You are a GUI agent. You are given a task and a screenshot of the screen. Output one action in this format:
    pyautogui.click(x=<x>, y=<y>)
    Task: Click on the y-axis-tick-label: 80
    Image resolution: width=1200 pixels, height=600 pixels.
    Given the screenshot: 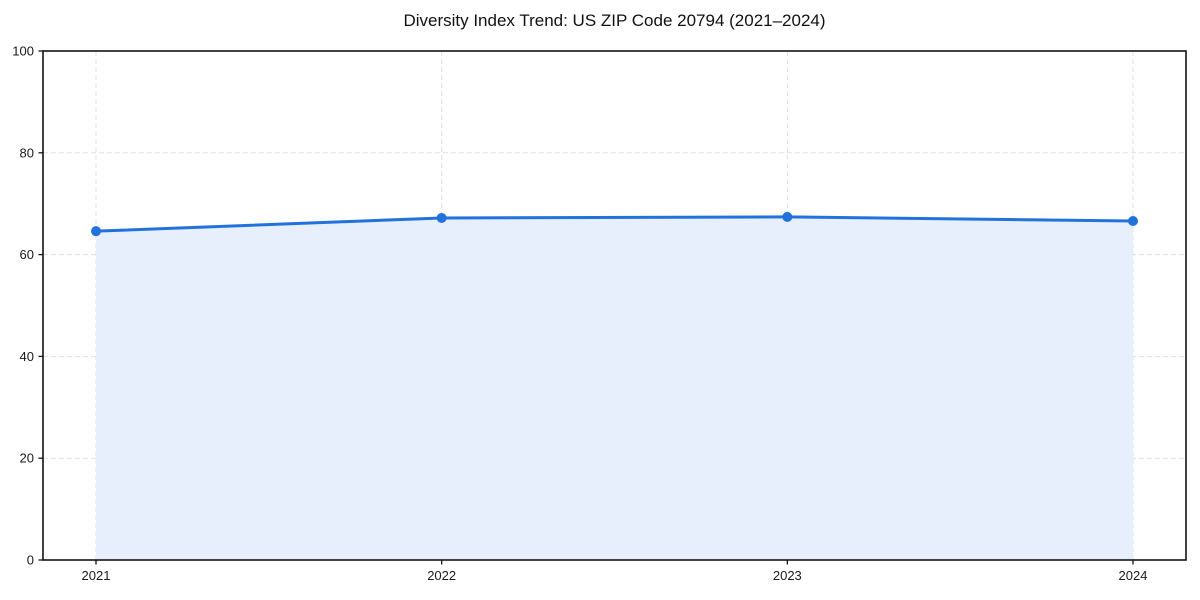 What is the action you would take?
    pyautogui.click(x=27, y=152)
    